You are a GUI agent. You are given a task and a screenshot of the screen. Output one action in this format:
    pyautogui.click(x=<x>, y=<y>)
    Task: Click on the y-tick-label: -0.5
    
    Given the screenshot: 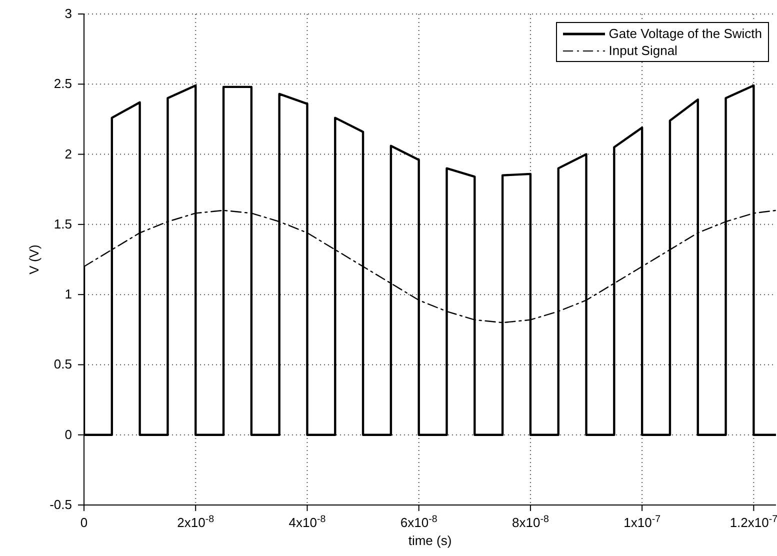 What is the action you would take?
    pyautogui.click(x=61, y=504)
    